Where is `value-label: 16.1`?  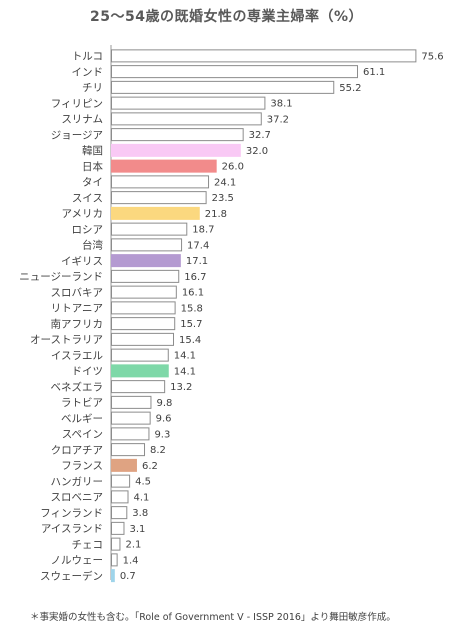 value-label: 16.1 is located at coordinates (193, 293).